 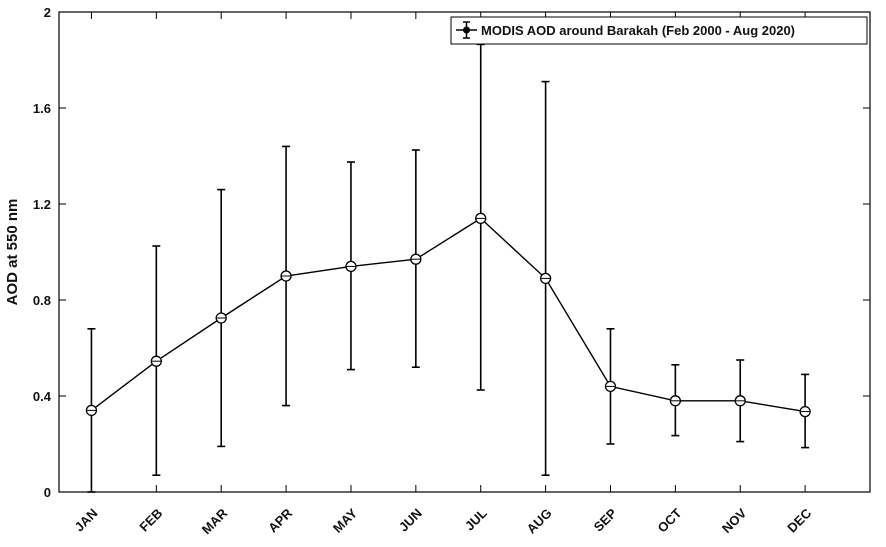 What do you see at coordinates (734, 520) in the screenshot?
I see `x-tick-label: NOV` at bounding box center [734, 520].